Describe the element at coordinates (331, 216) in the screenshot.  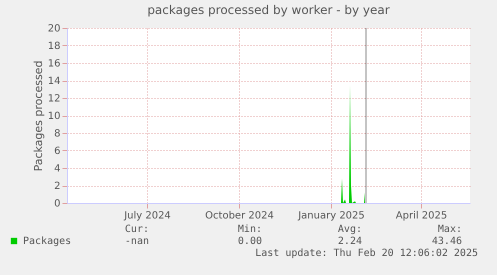
I see `x-tick-label: January 2025` at that location.